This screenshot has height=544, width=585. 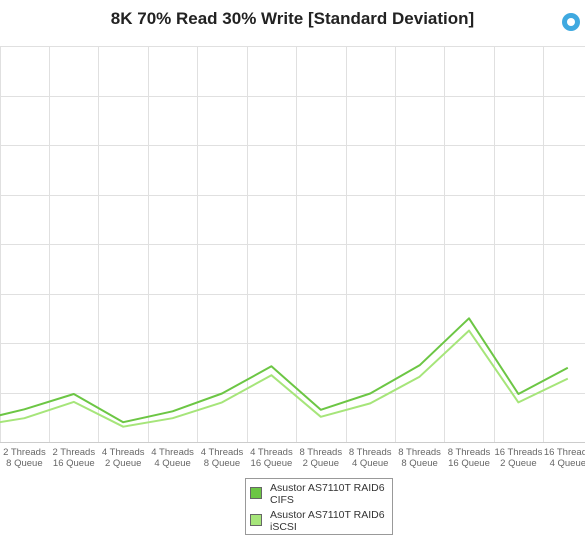 What do you see at coordinates (327, 521) in the screenshot?
I see `legend-label-iscsi: Asustor AS7110T RAID6 iSCSI` at bounding box center [327, 521].